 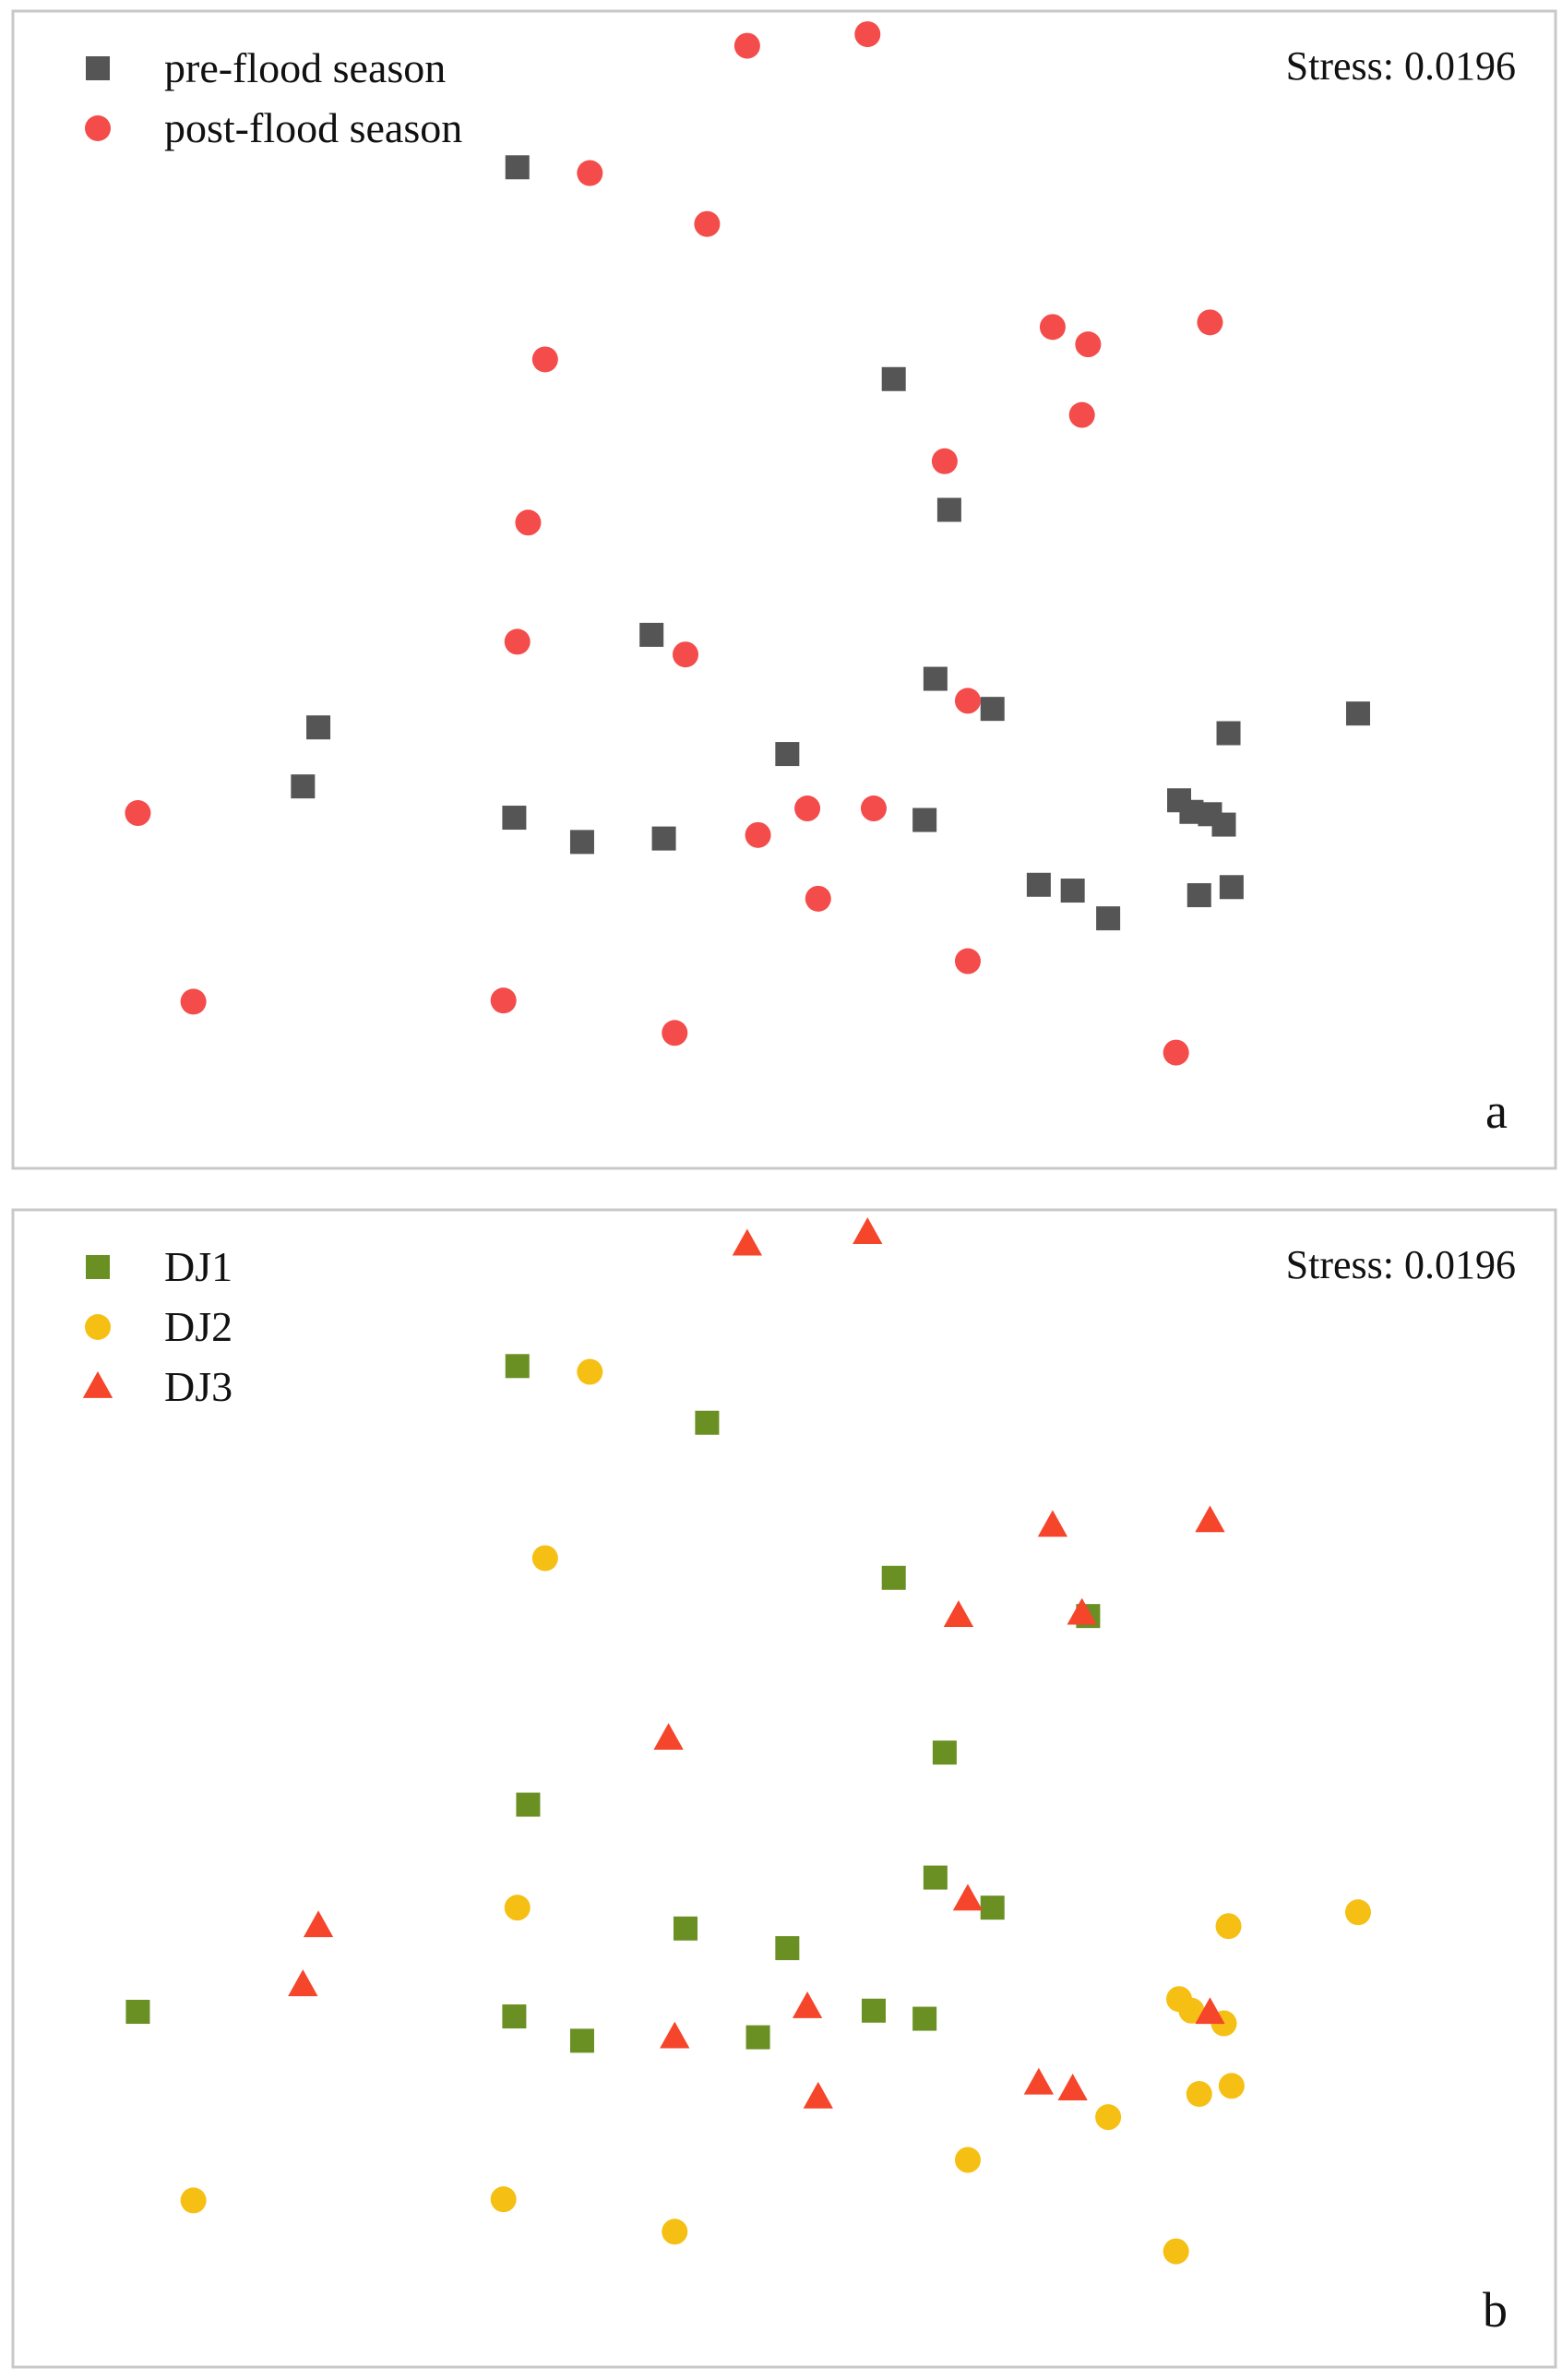 I want to click on legend-marker-triangle, so click(x=97, y=1384).